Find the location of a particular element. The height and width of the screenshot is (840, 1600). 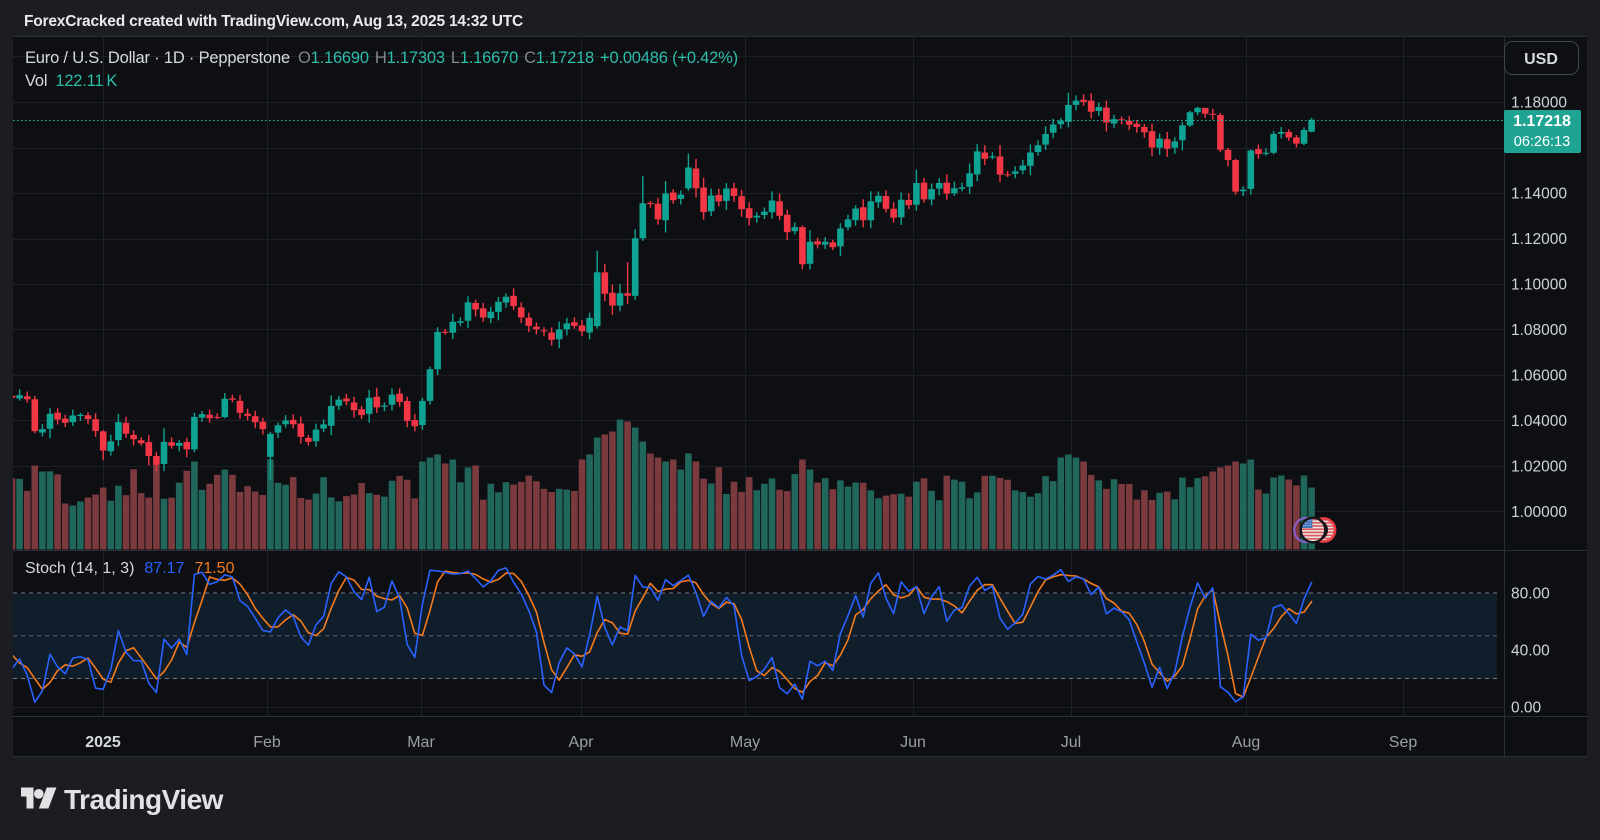

svg-text: USD is located at coordinates (1541, 59).